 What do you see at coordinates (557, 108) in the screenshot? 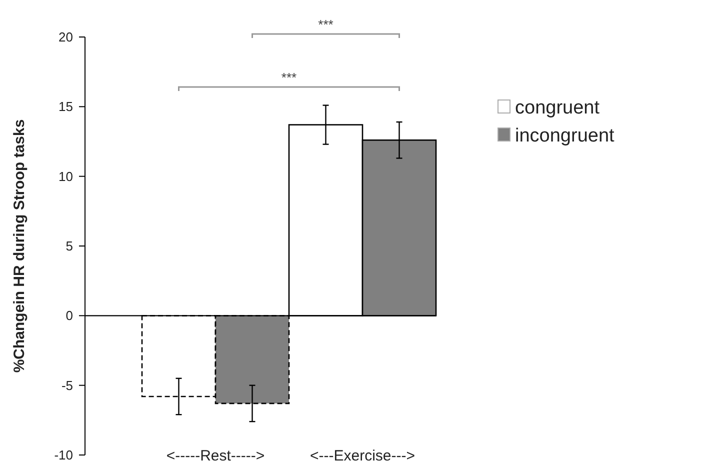
I see `text: congruent` at bounding box center [557, 108].